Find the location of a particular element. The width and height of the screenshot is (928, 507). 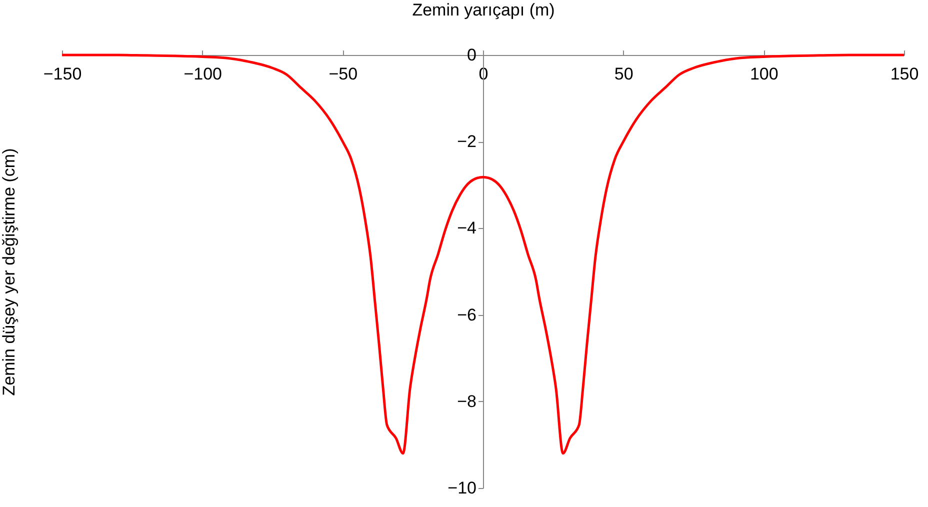

y-tick-label: −4 is located at coordinates (466, 228).